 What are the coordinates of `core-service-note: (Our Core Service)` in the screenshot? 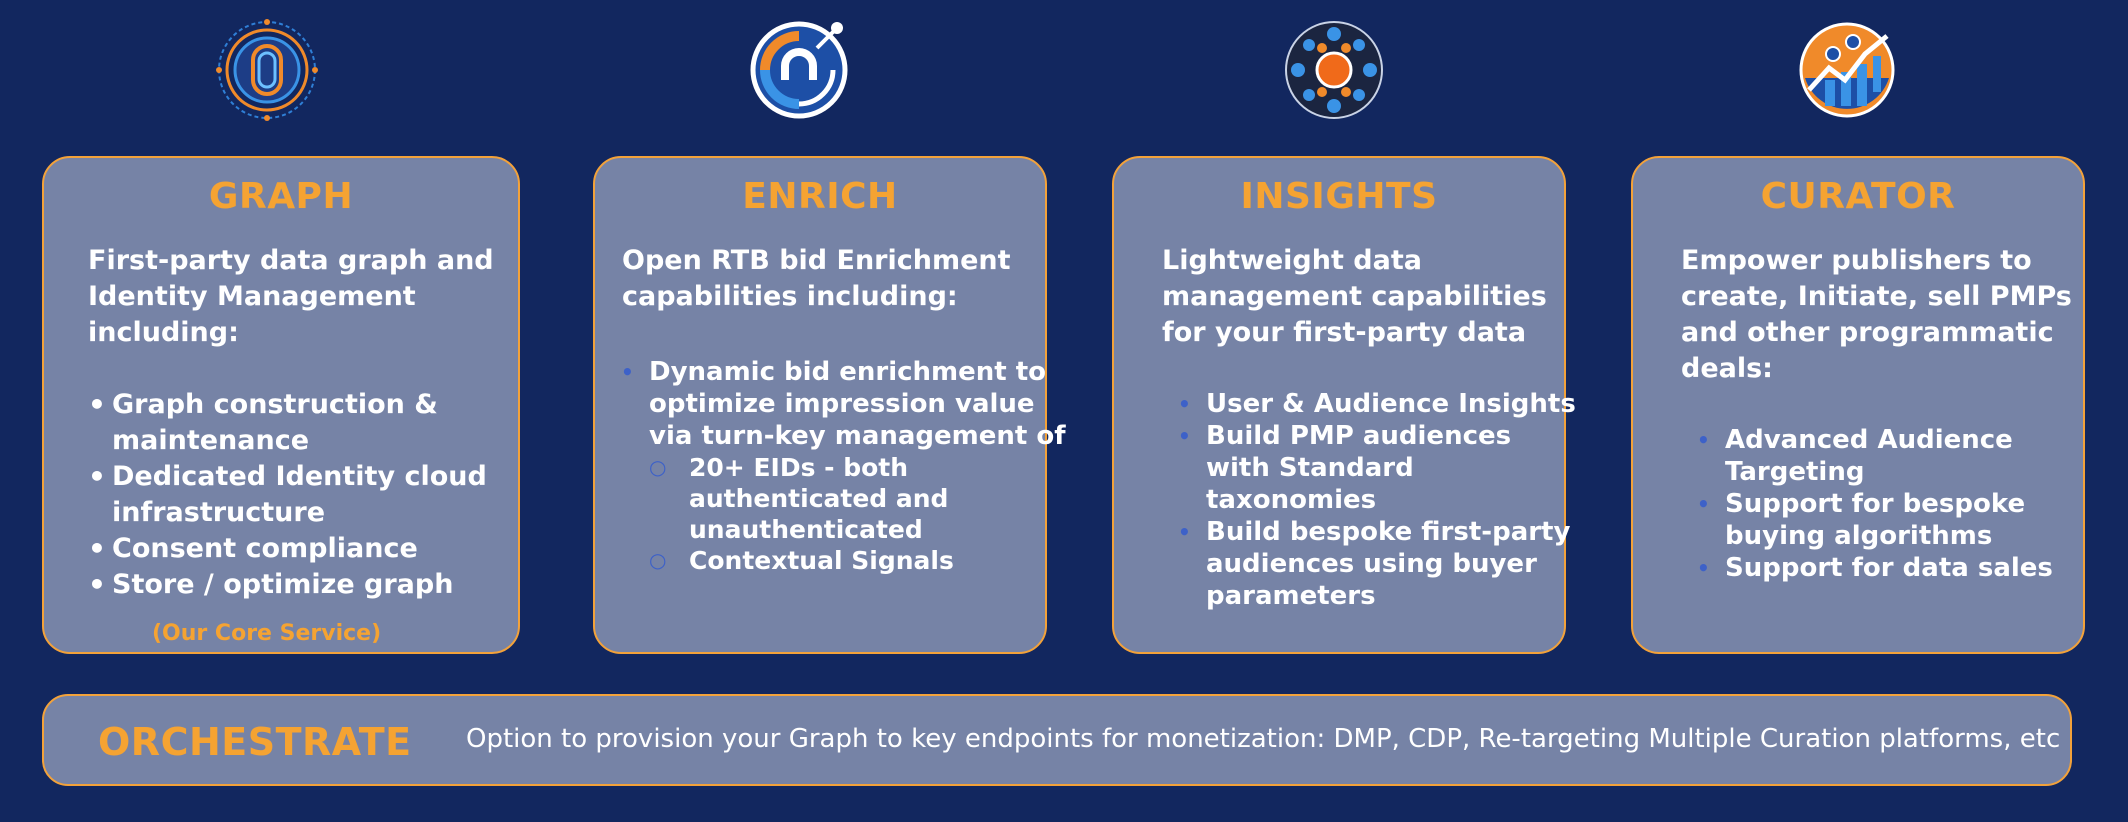 It's located at (267, 633).